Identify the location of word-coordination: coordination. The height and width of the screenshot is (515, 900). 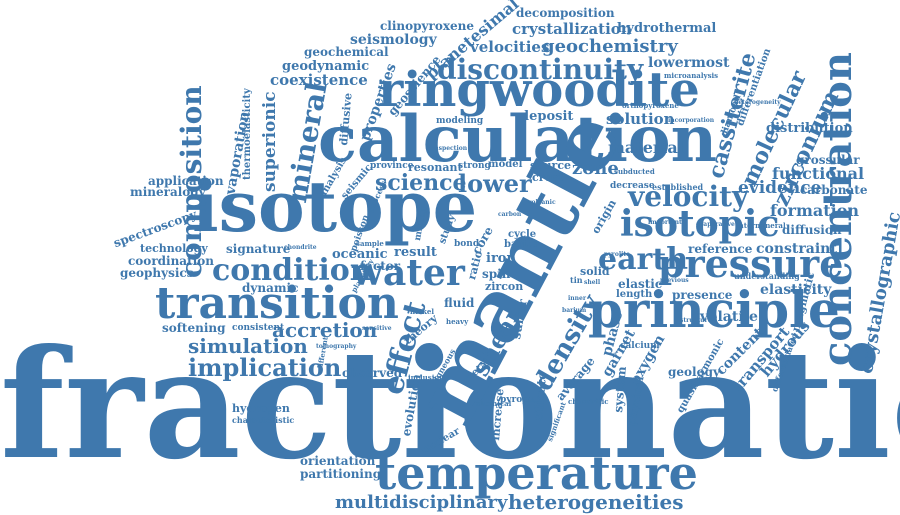
(171, 261).